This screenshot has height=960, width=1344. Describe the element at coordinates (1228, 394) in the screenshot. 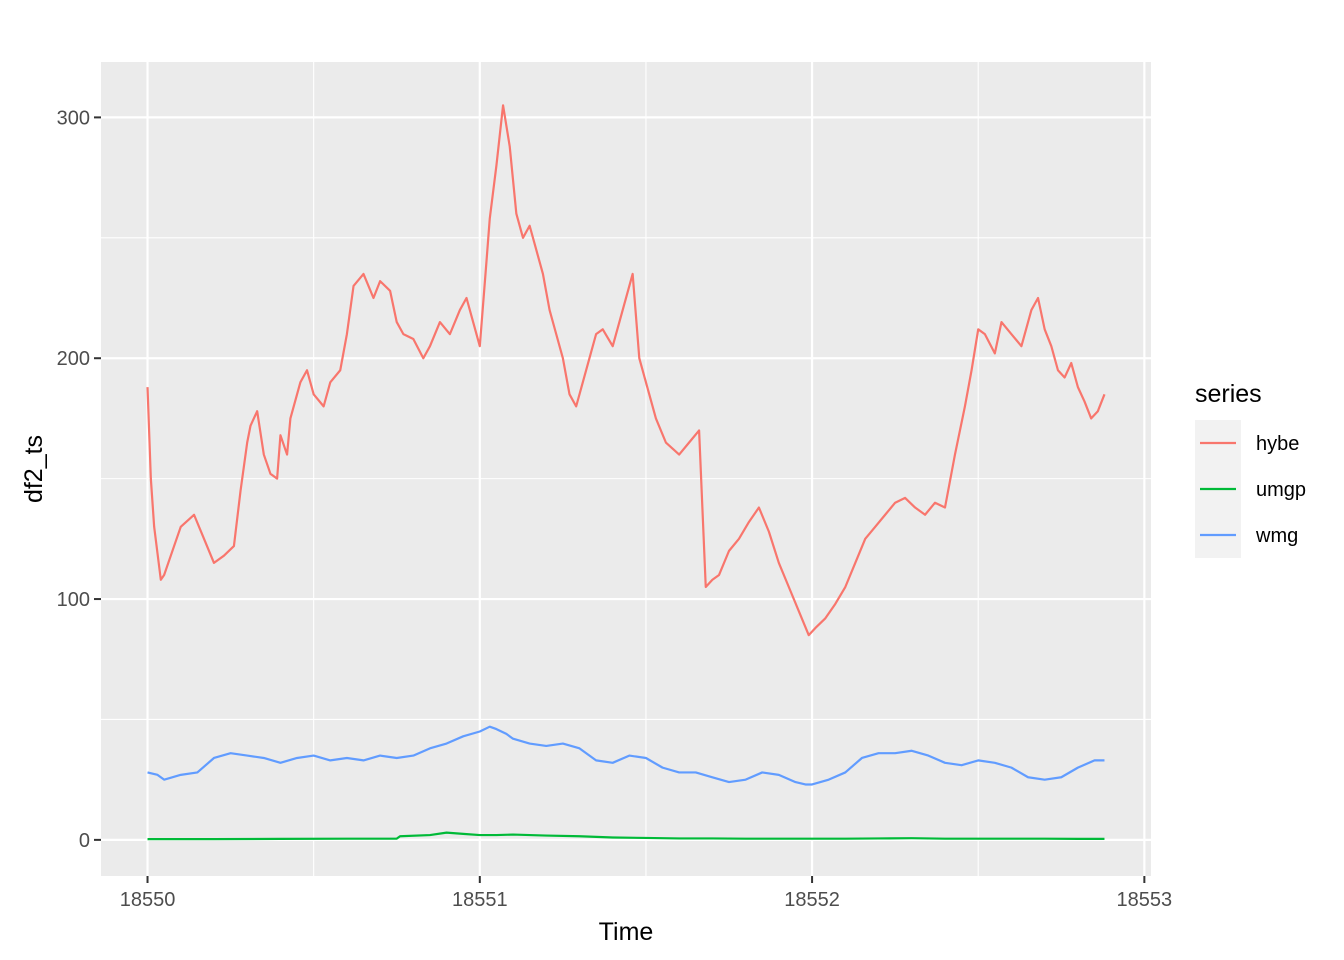

I see `legend-title: series` at that location.